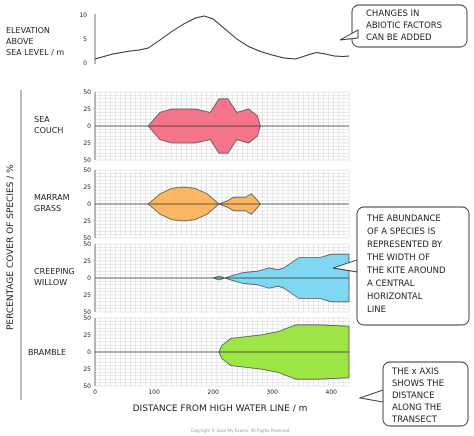 This screenshot has height=436, width=474. I want to click on species-panel: 50 25 0 25 50 SEA COUCH, so click(192, 126).